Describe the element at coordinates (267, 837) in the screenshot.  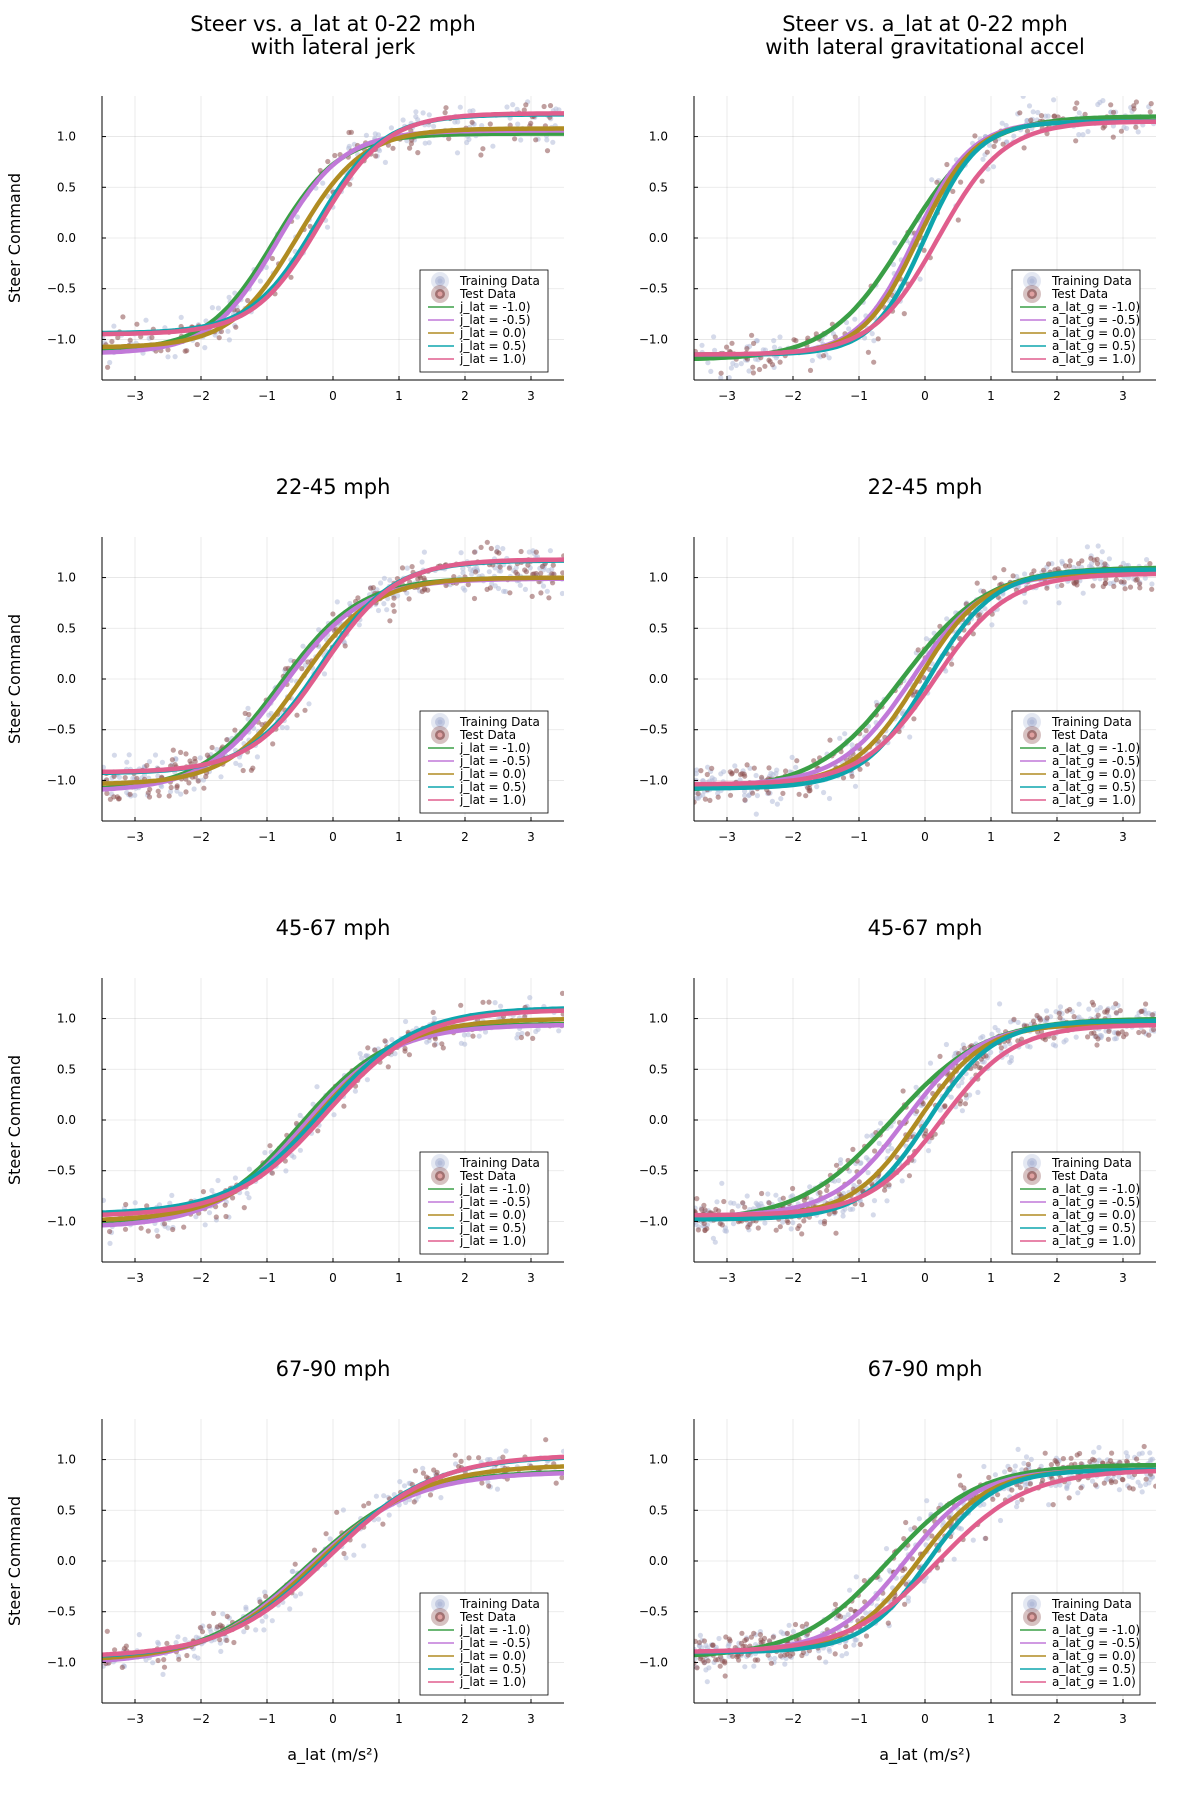
I see `x-tick-label: −1` at that location.